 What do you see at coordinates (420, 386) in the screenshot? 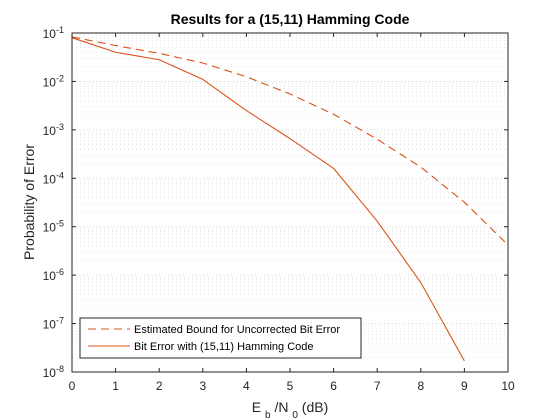
I see `x-tick-label: 8` at bounding box center [420, 386].